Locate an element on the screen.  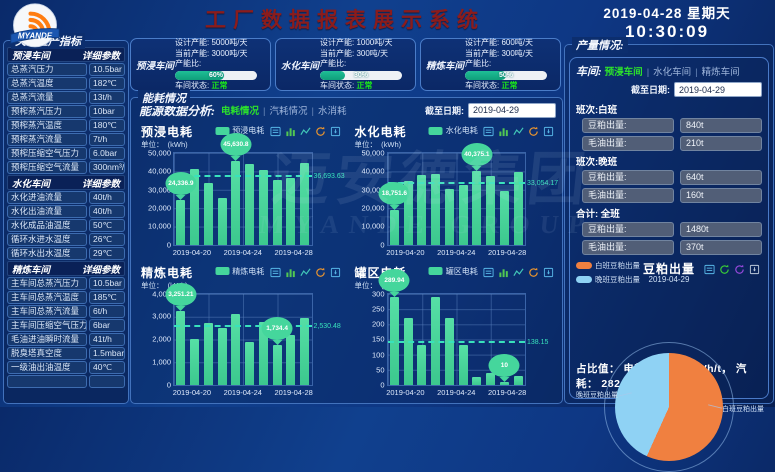
chart-legend: 罐区电耗 is located at coordinates (453, 271).